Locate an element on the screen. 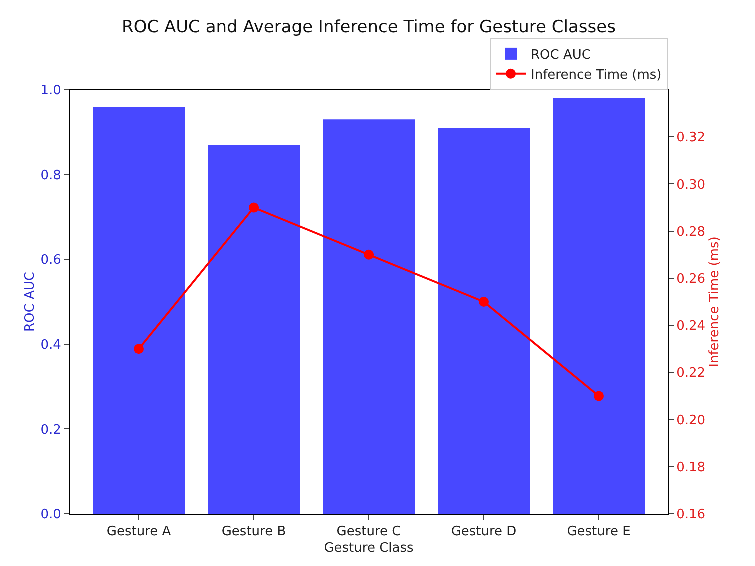 This screenshot has width=755, height=566. chart-title: ROC AUC and Average Inference Time for Gesture Classes is located at coordinates (369, 27).